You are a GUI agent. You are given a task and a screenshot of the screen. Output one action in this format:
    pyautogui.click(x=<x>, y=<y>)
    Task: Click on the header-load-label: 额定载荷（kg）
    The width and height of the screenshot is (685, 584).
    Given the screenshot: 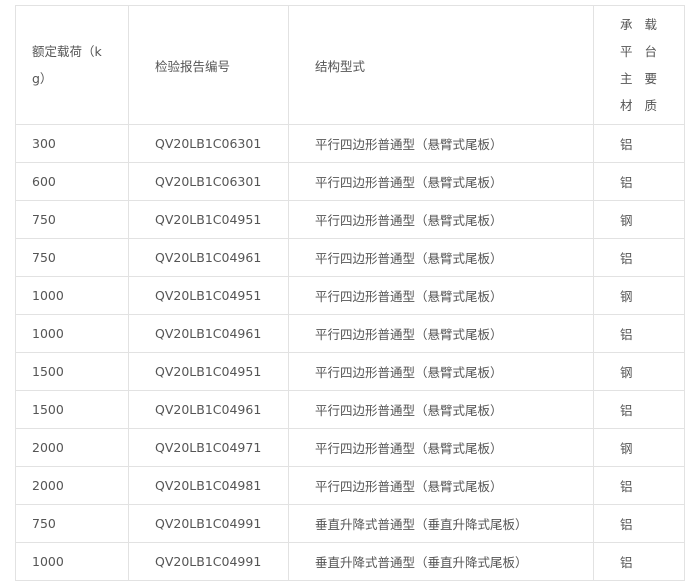 What is the action you would take?
    pyautogui.click(x=67, y=65)
    